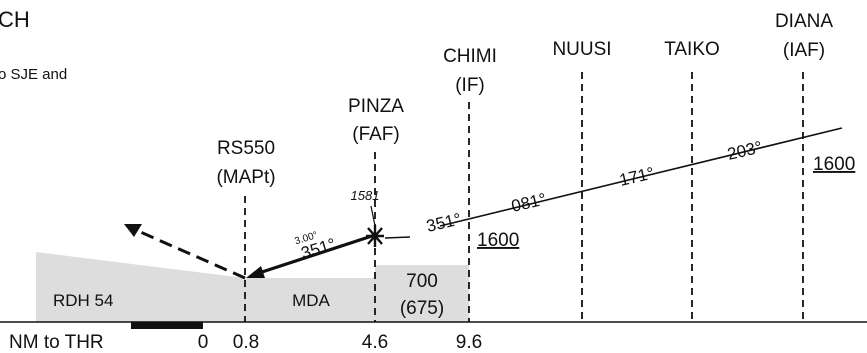 The width and height of the screenshot is (867, 353). What do you see at coordinates (203, 342) in the screenshot?
I see `distance-zero: 0` at bounding box center [203, 342].